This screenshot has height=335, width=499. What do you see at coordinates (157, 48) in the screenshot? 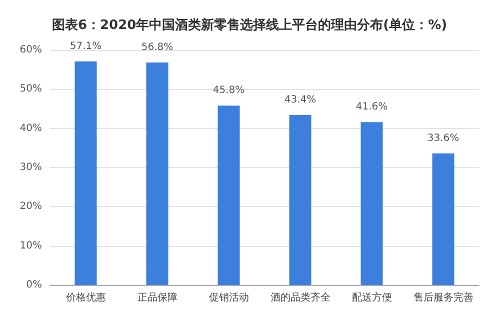
I see `data-label: 56.8%` at bounding box center [157, 48].